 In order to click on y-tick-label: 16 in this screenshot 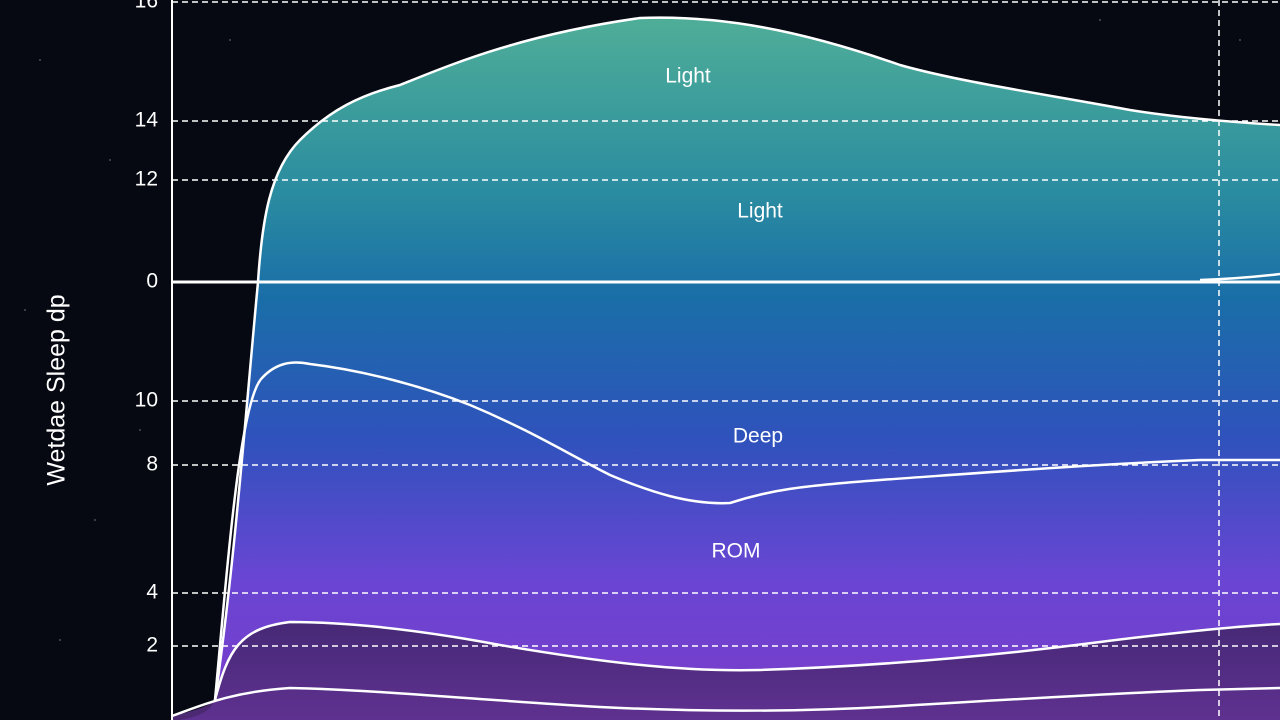, I will do `click(146, 6)`.